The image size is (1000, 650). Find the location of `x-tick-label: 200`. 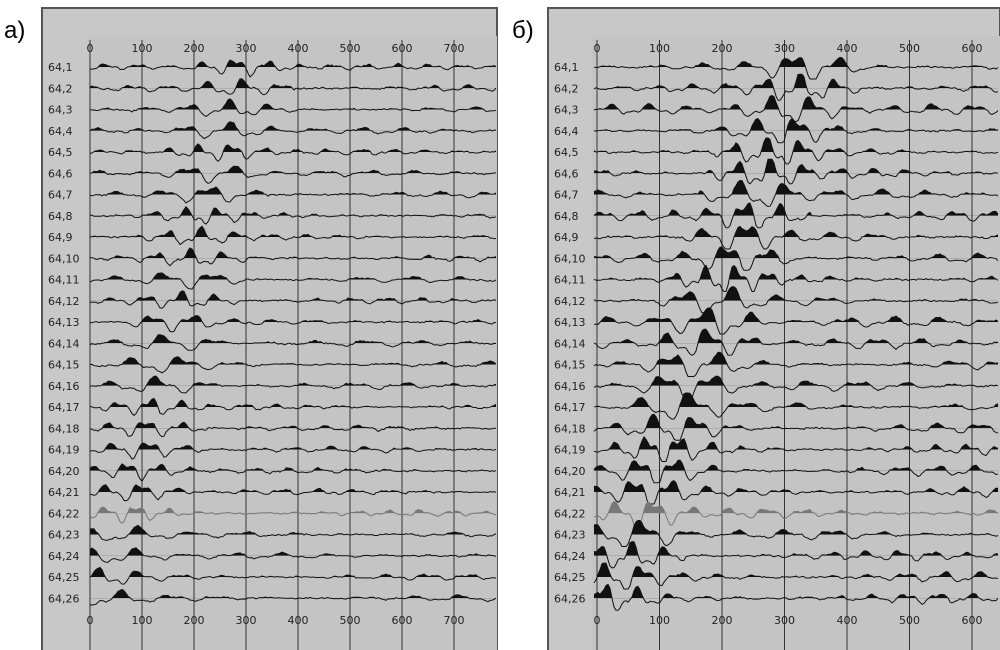

x-tick-label: 200 is located at coordinates (194, 48).